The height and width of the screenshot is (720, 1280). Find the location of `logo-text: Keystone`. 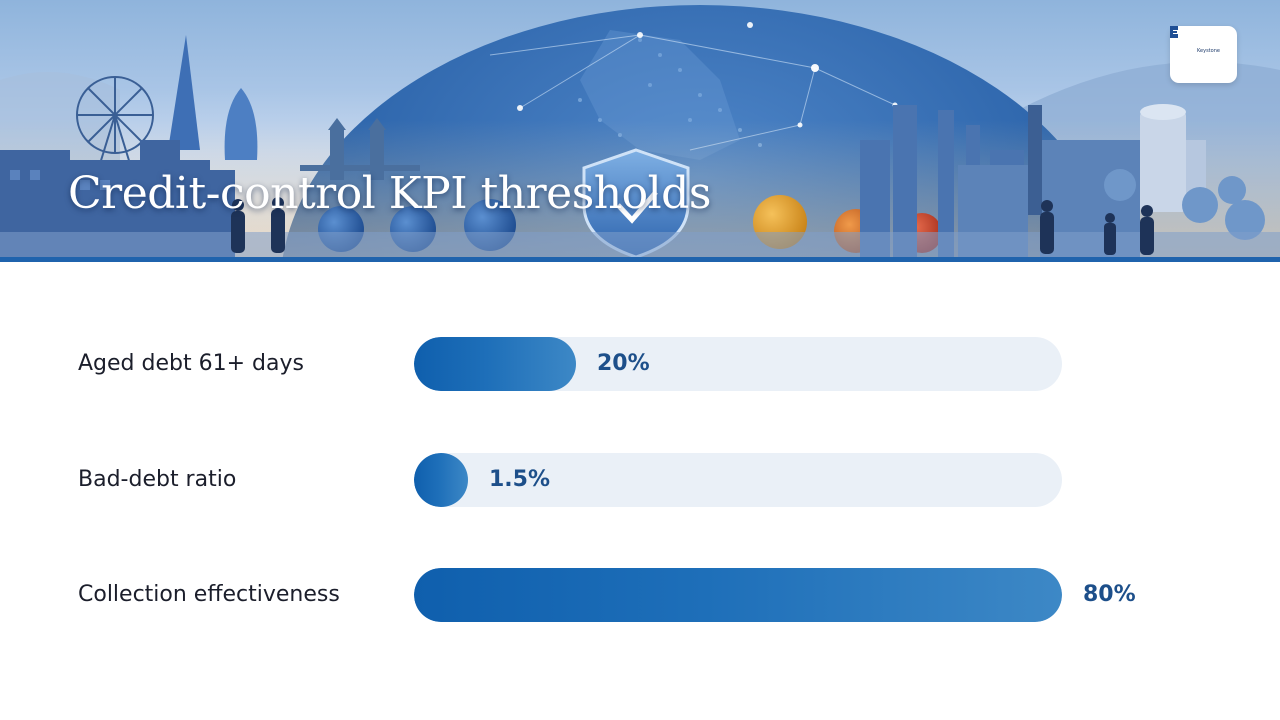

logo-text: Keystone is located at coordinates (1208, 51).